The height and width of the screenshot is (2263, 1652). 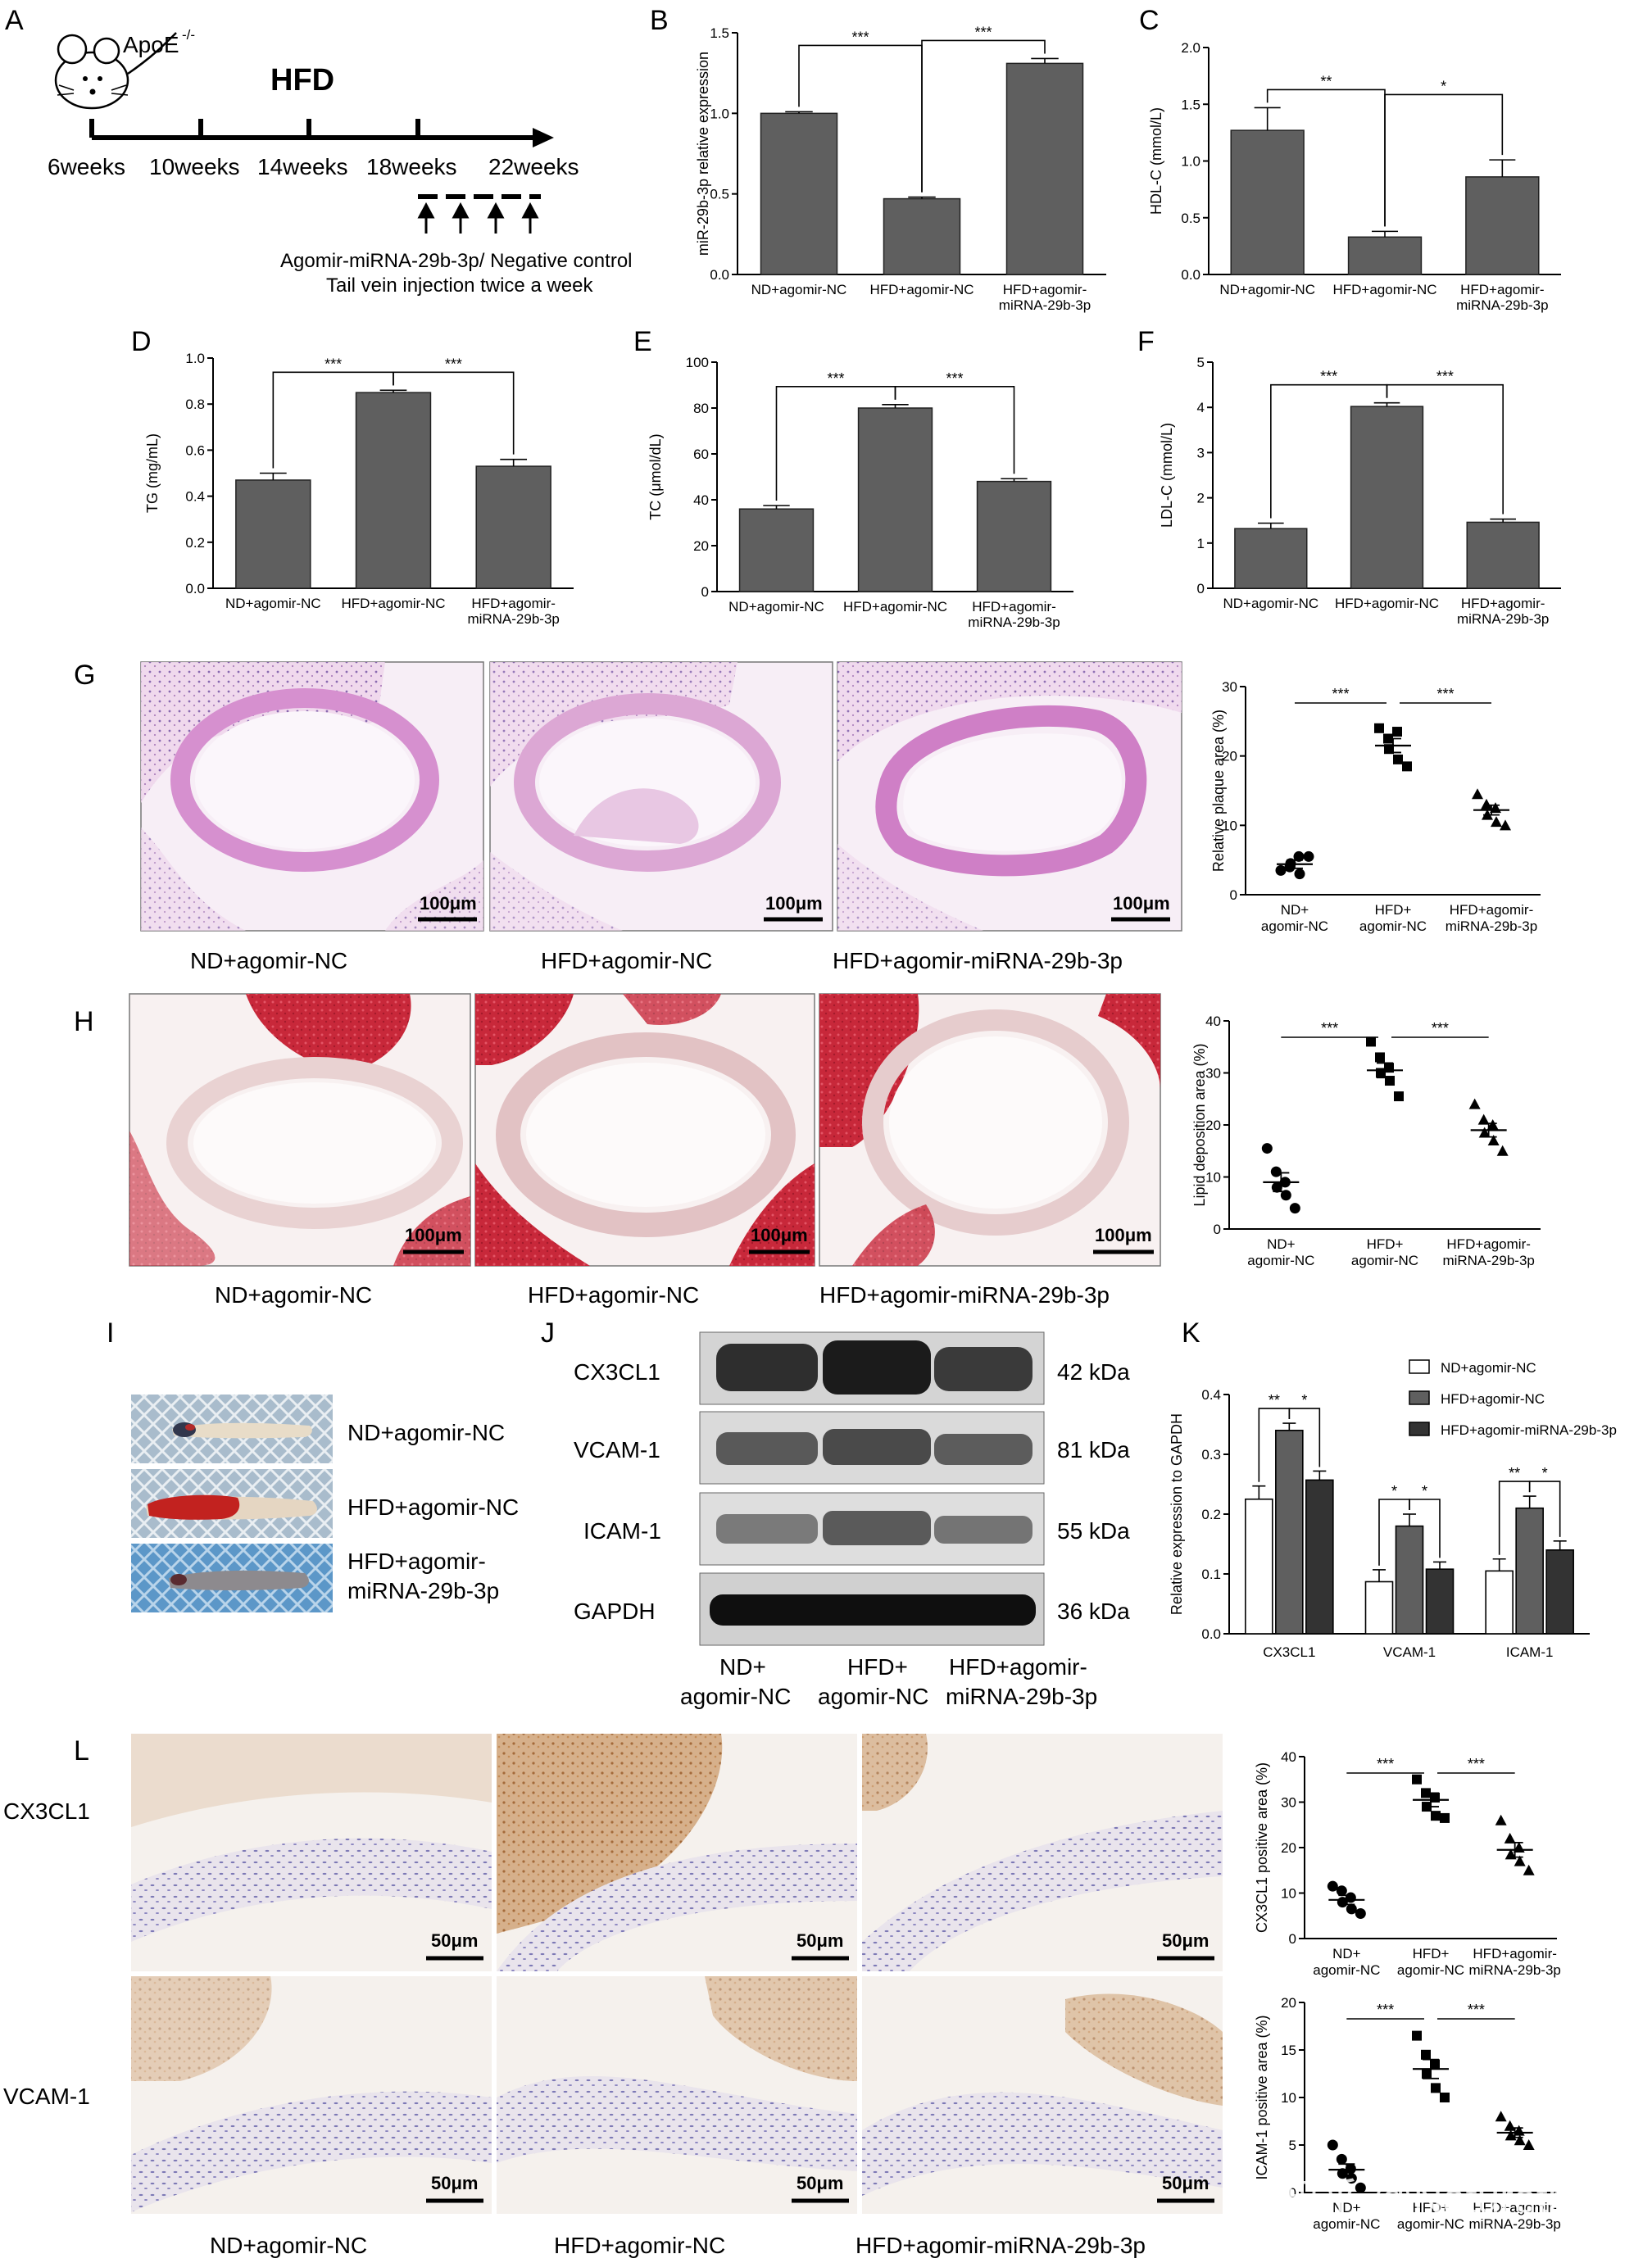 I want to click on ihc-image-cx3cl1-hfd, so click(x=677, y=1852).